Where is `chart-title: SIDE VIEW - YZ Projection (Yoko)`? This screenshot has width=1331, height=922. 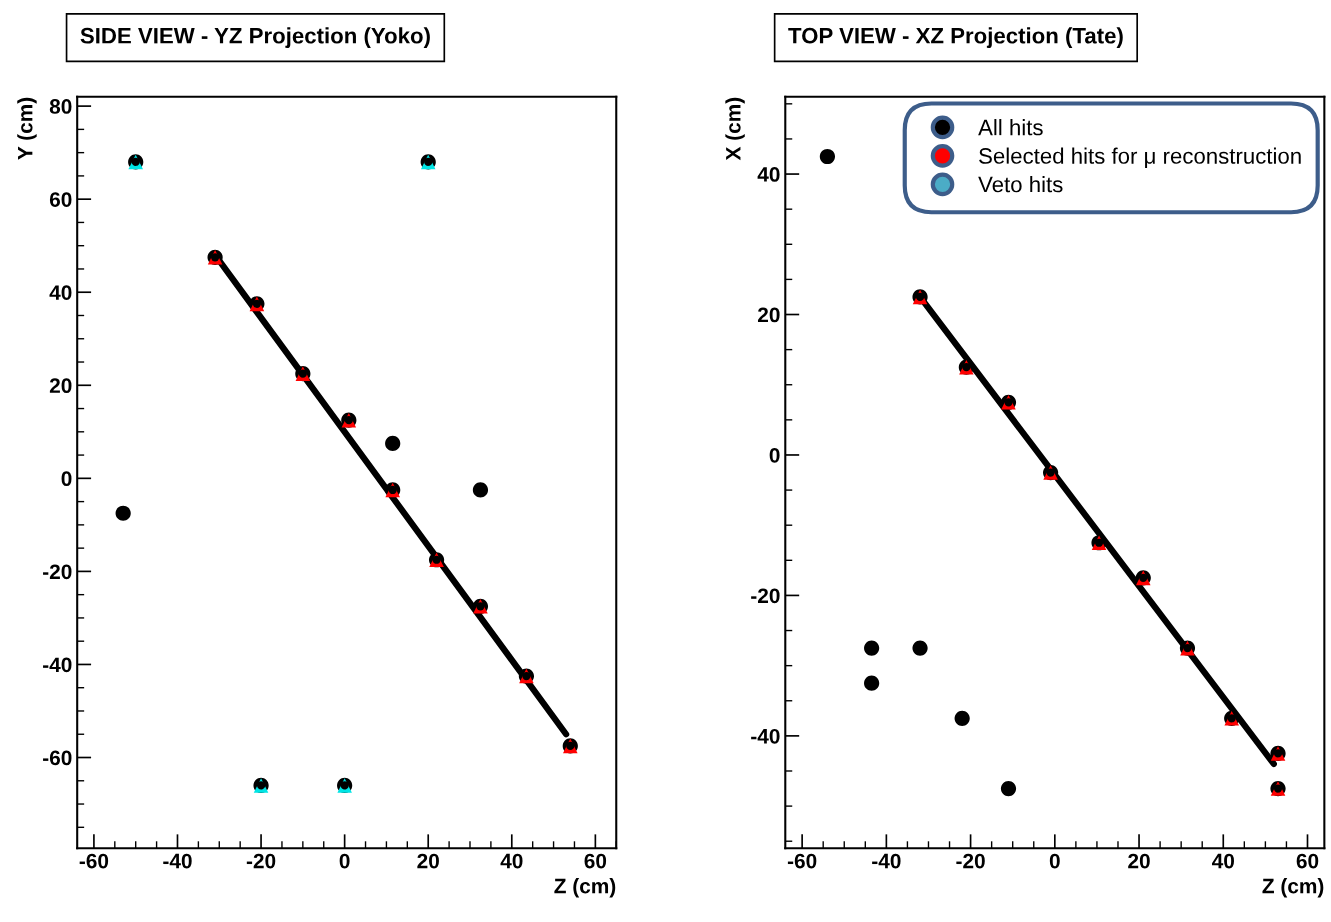 chart-title: SIDE VIEW - YZ Projection (Yoko) is located at coordinates (255, 37).